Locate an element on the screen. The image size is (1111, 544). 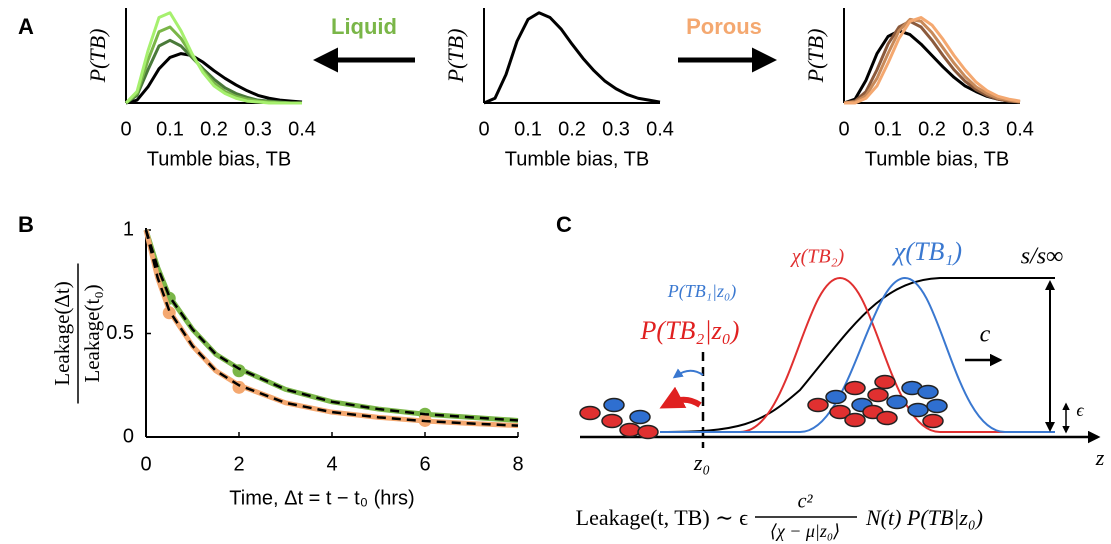
x-tick-label: 2 is located at coordinates (238, 464).